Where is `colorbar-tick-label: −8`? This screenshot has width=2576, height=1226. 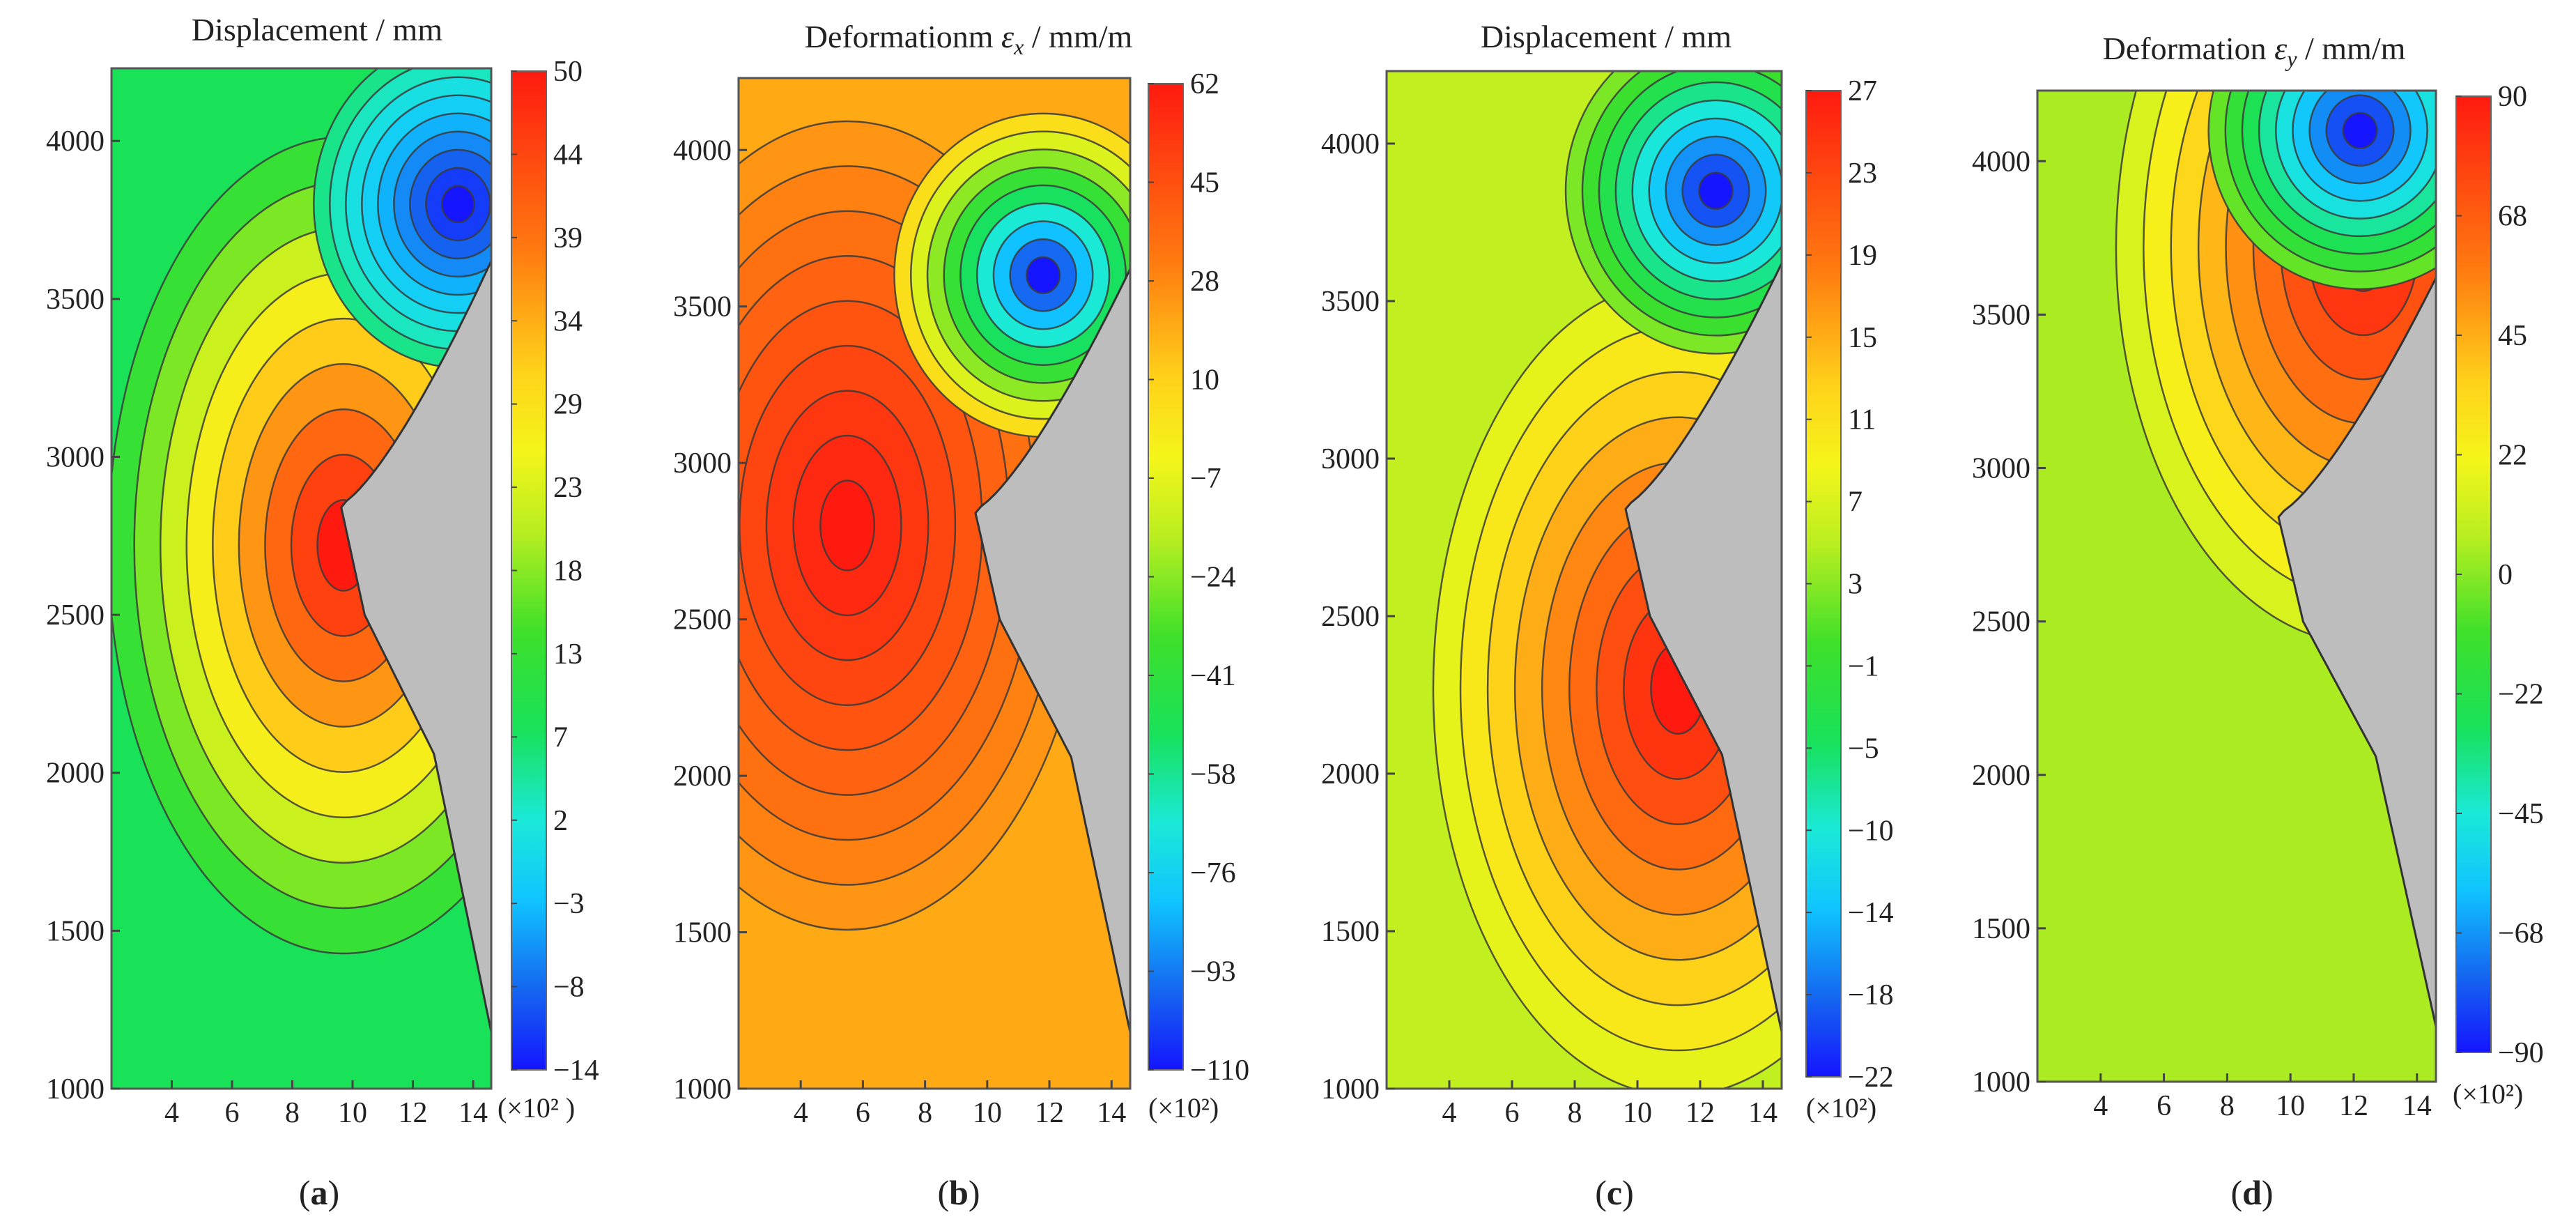 colorbar-tick-label: −8 is located at coordinates (569, 988).